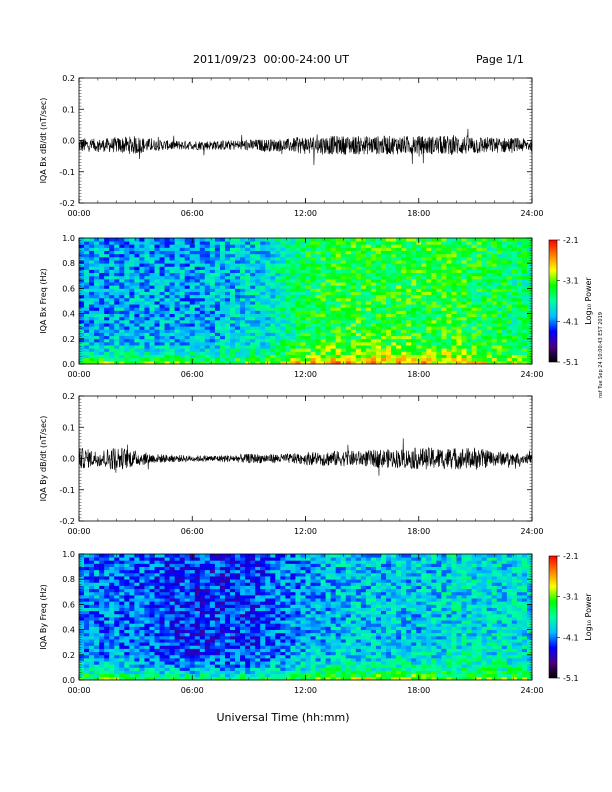 The image size is (612, 792). I want to click on page-number: Page 1/1, so click(500, 59).